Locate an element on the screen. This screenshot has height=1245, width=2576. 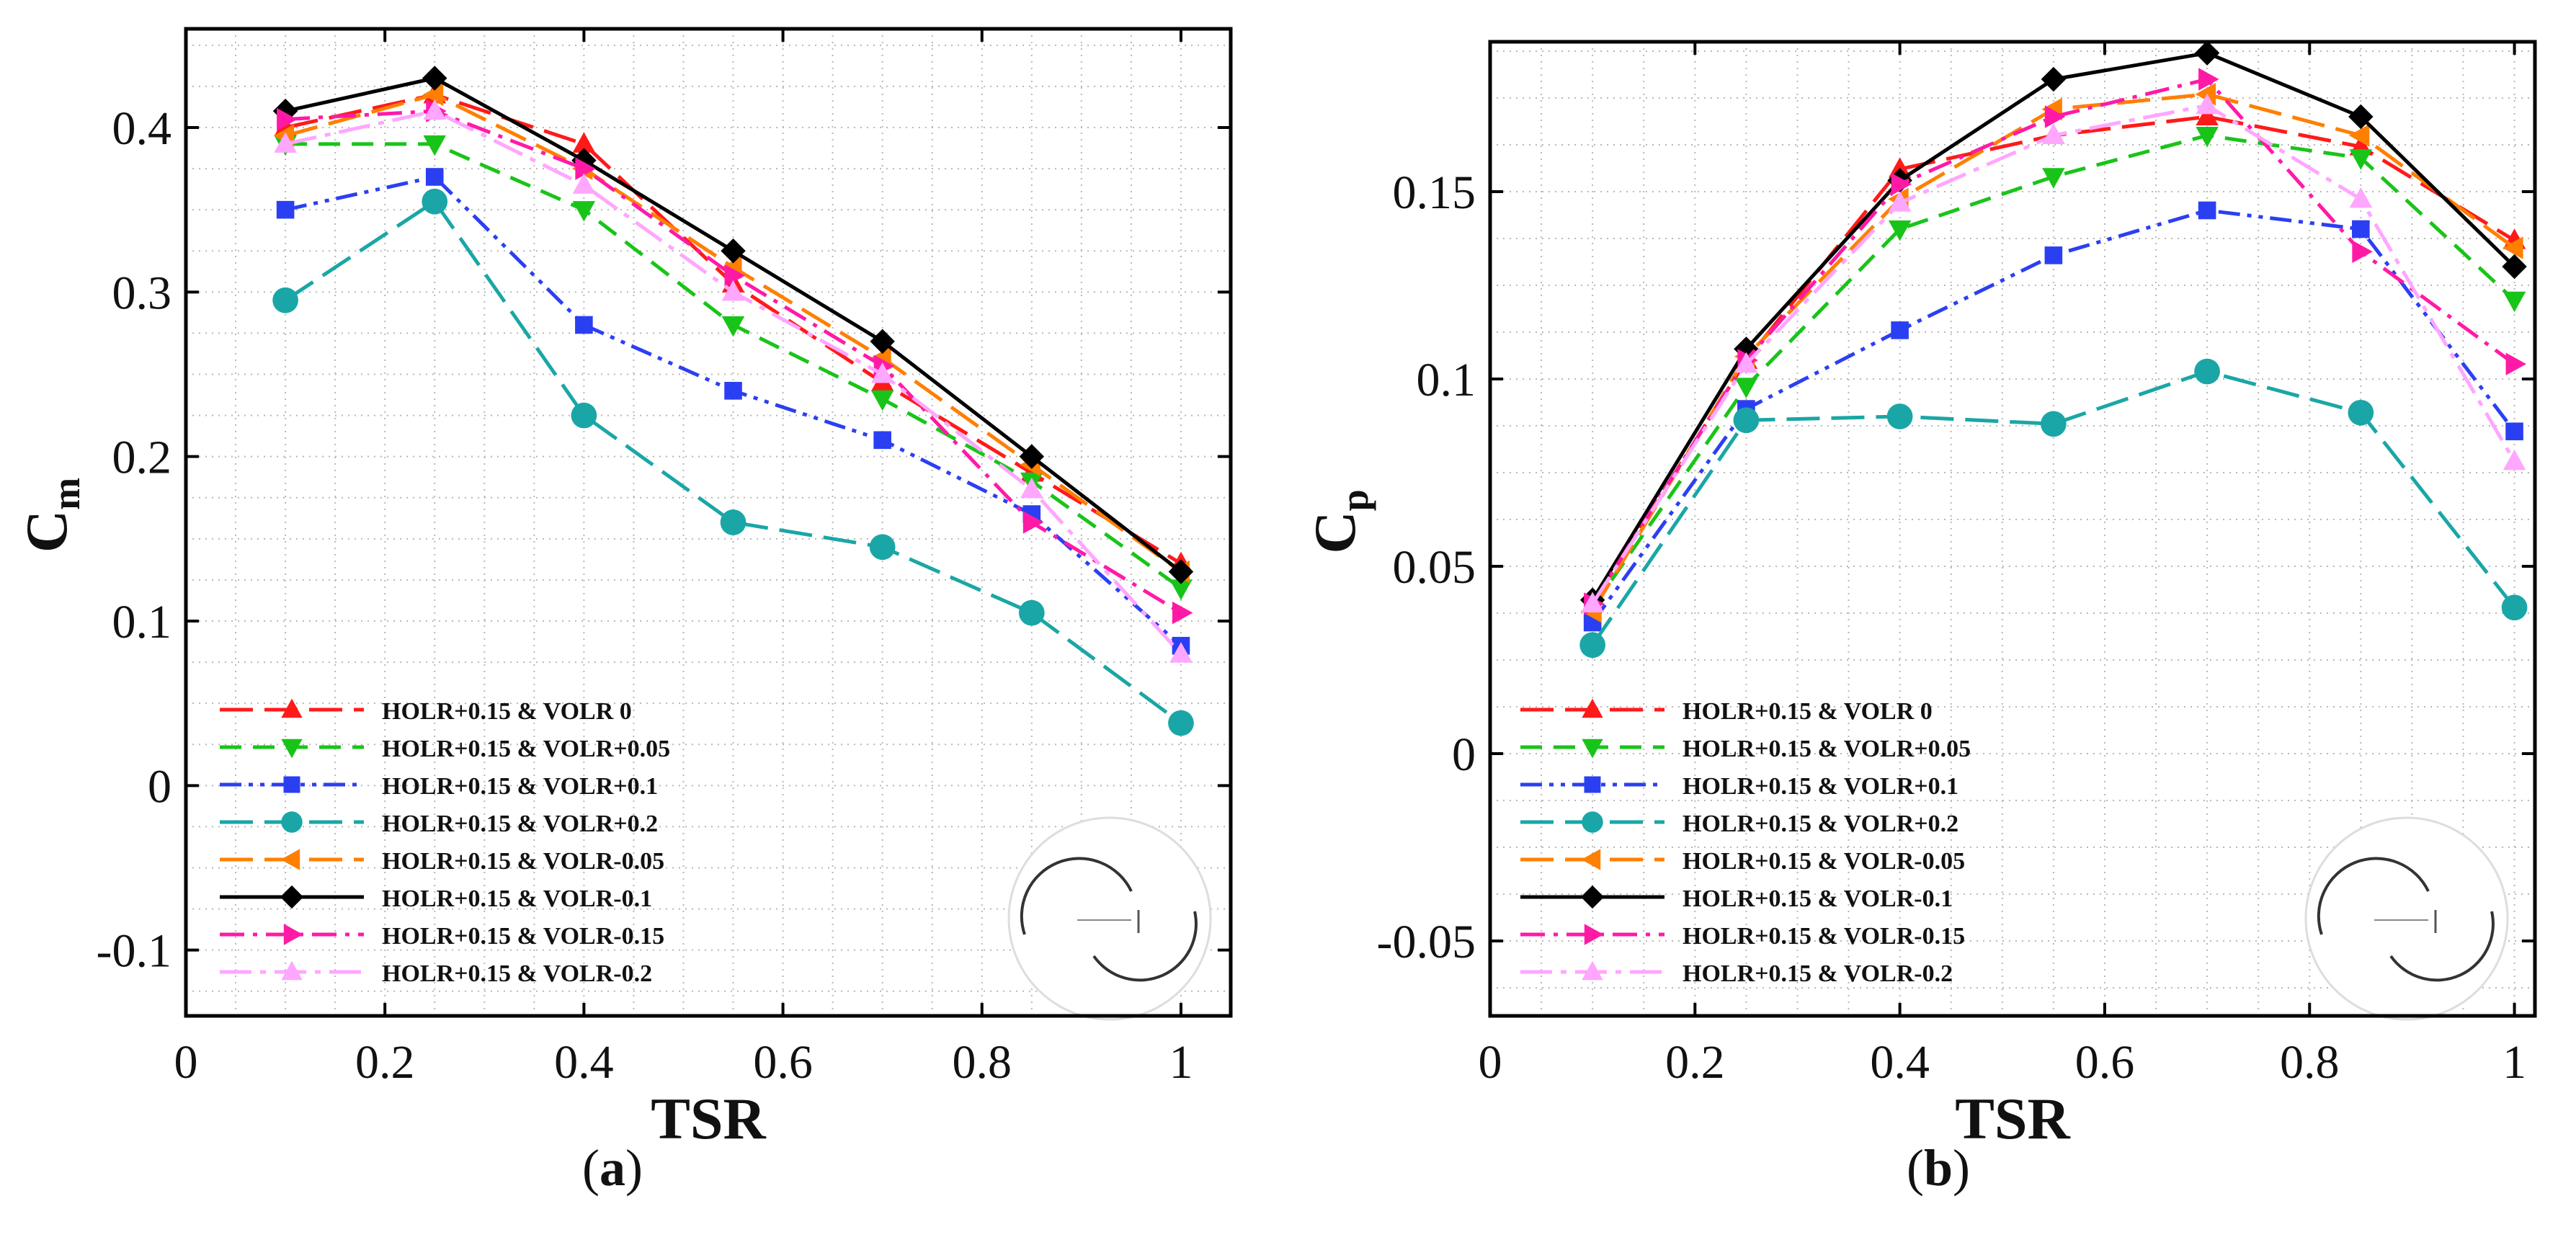
panel-caption-a-letter: a is located at coordinates (612, 1168).